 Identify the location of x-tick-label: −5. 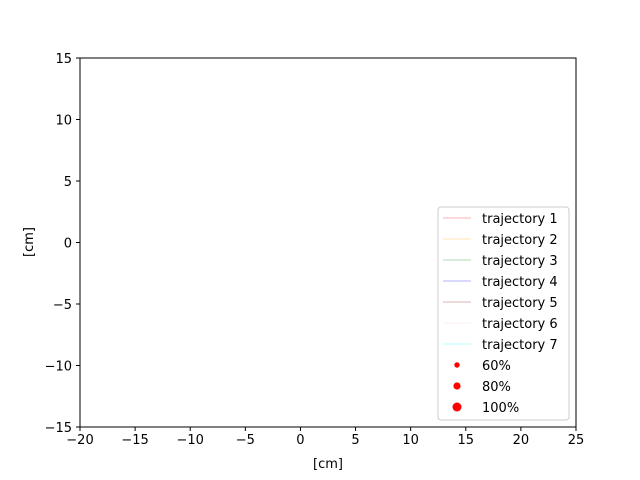
(245, 440).